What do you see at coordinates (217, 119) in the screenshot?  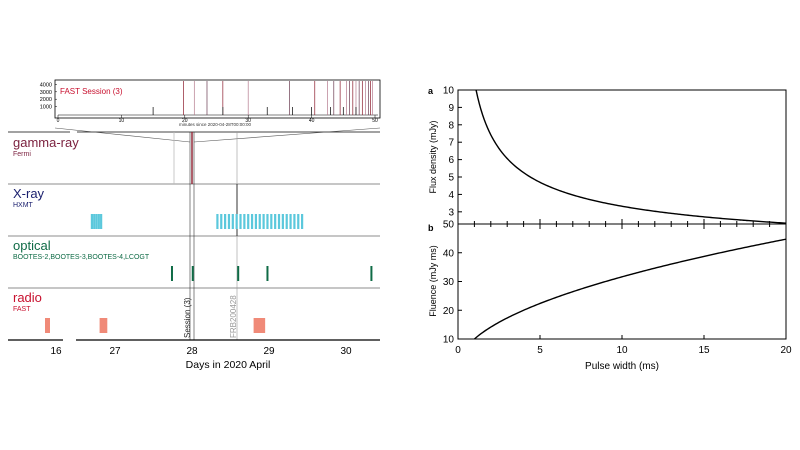 I see `inset-x-axis: 0 10 20 30 40 50` at bounding box center [217, 119].